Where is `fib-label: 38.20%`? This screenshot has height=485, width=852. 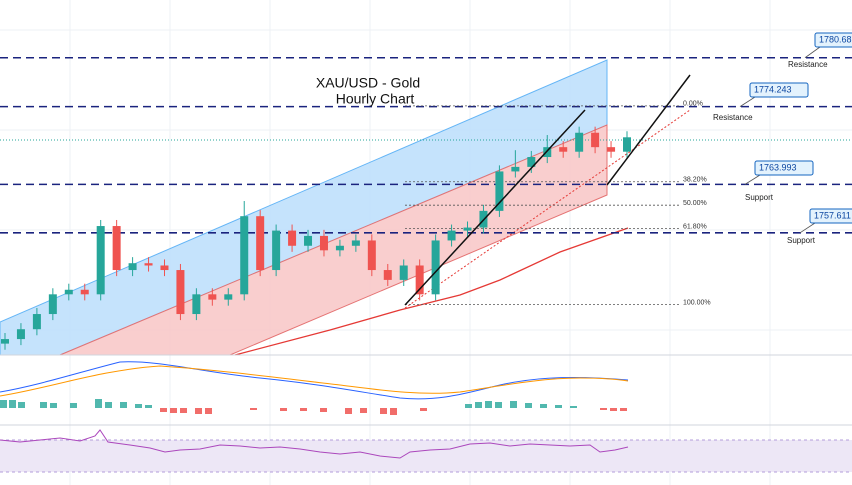 fib-label: 38.20% is located at coordinates (695, 180).